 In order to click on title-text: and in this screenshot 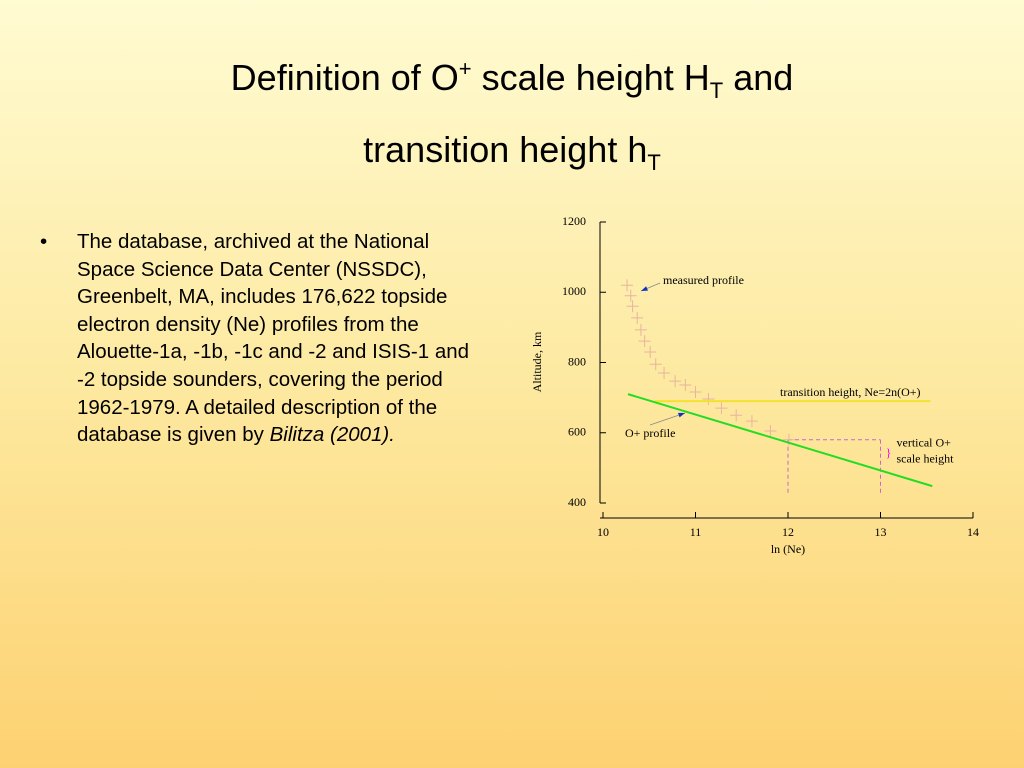, I will do `click(758, 77)`.